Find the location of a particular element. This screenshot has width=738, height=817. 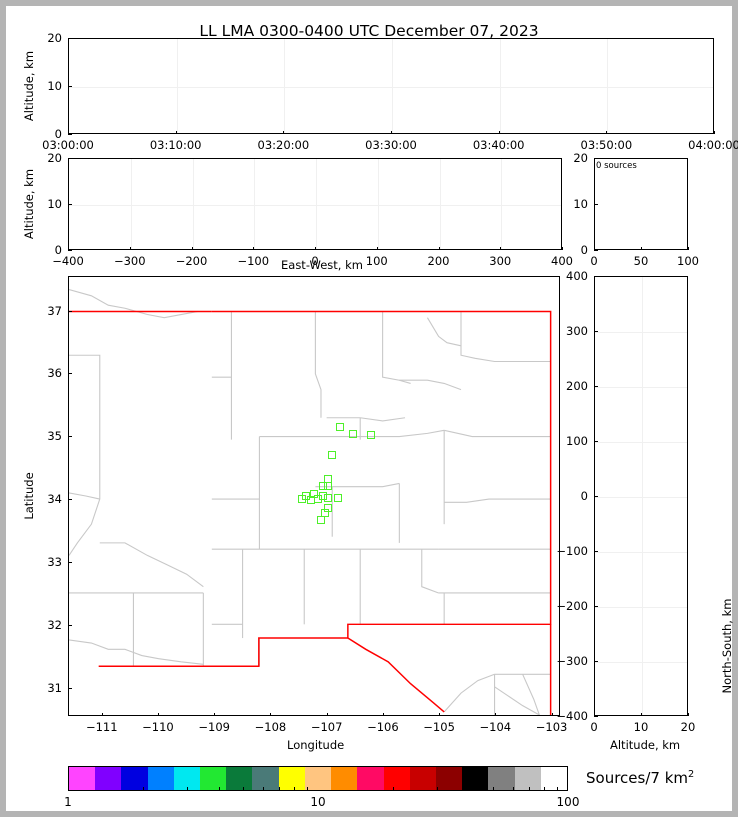

panel-altitude-time-yticklabel: 10 is located at coordinates (54, 86).